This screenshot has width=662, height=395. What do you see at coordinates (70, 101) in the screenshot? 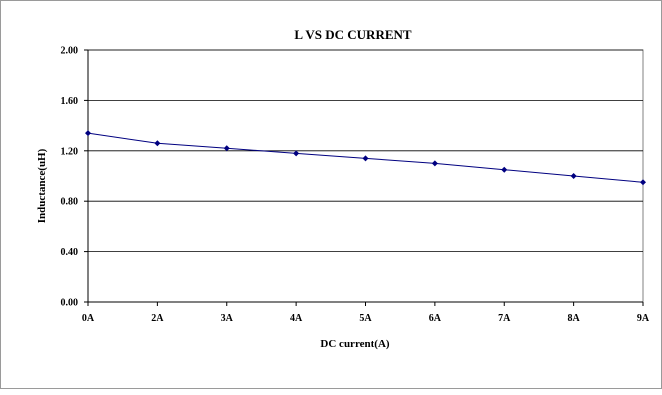
I see `y-tick-label: 1.60` at bounding box center [70, 101].